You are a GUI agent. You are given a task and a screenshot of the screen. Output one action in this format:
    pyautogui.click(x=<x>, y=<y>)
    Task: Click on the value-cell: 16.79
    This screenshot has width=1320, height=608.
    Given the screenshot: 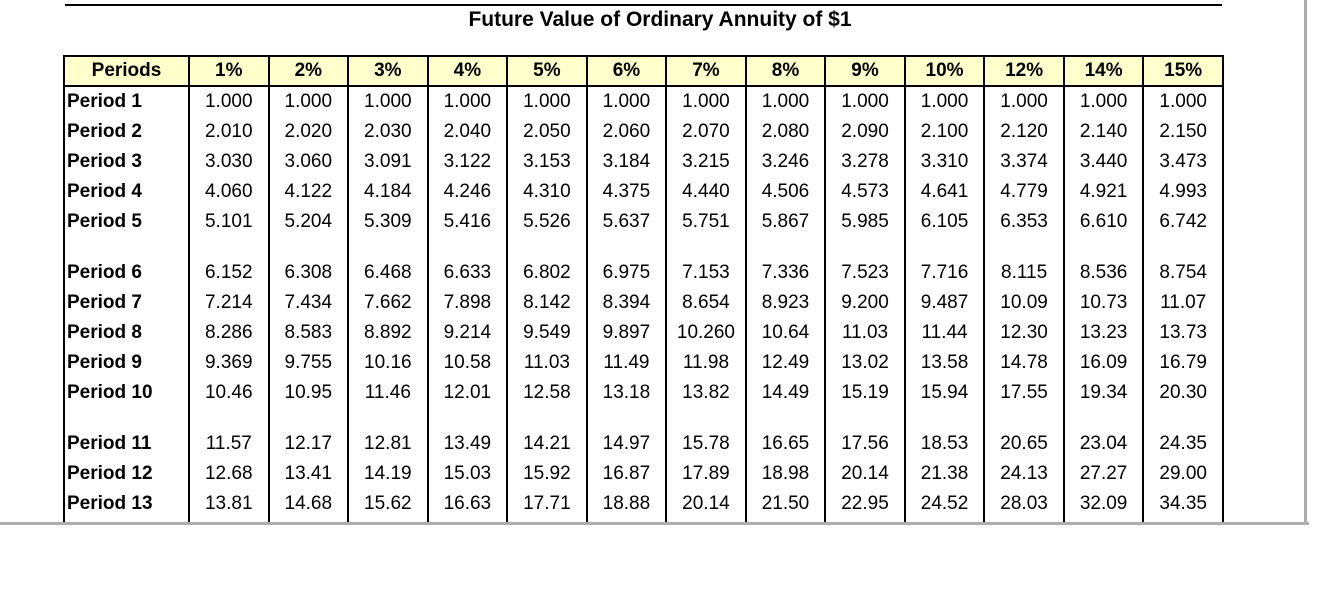 What is the action you would take?
    pyautogui.click(x=1183, y=363)
    